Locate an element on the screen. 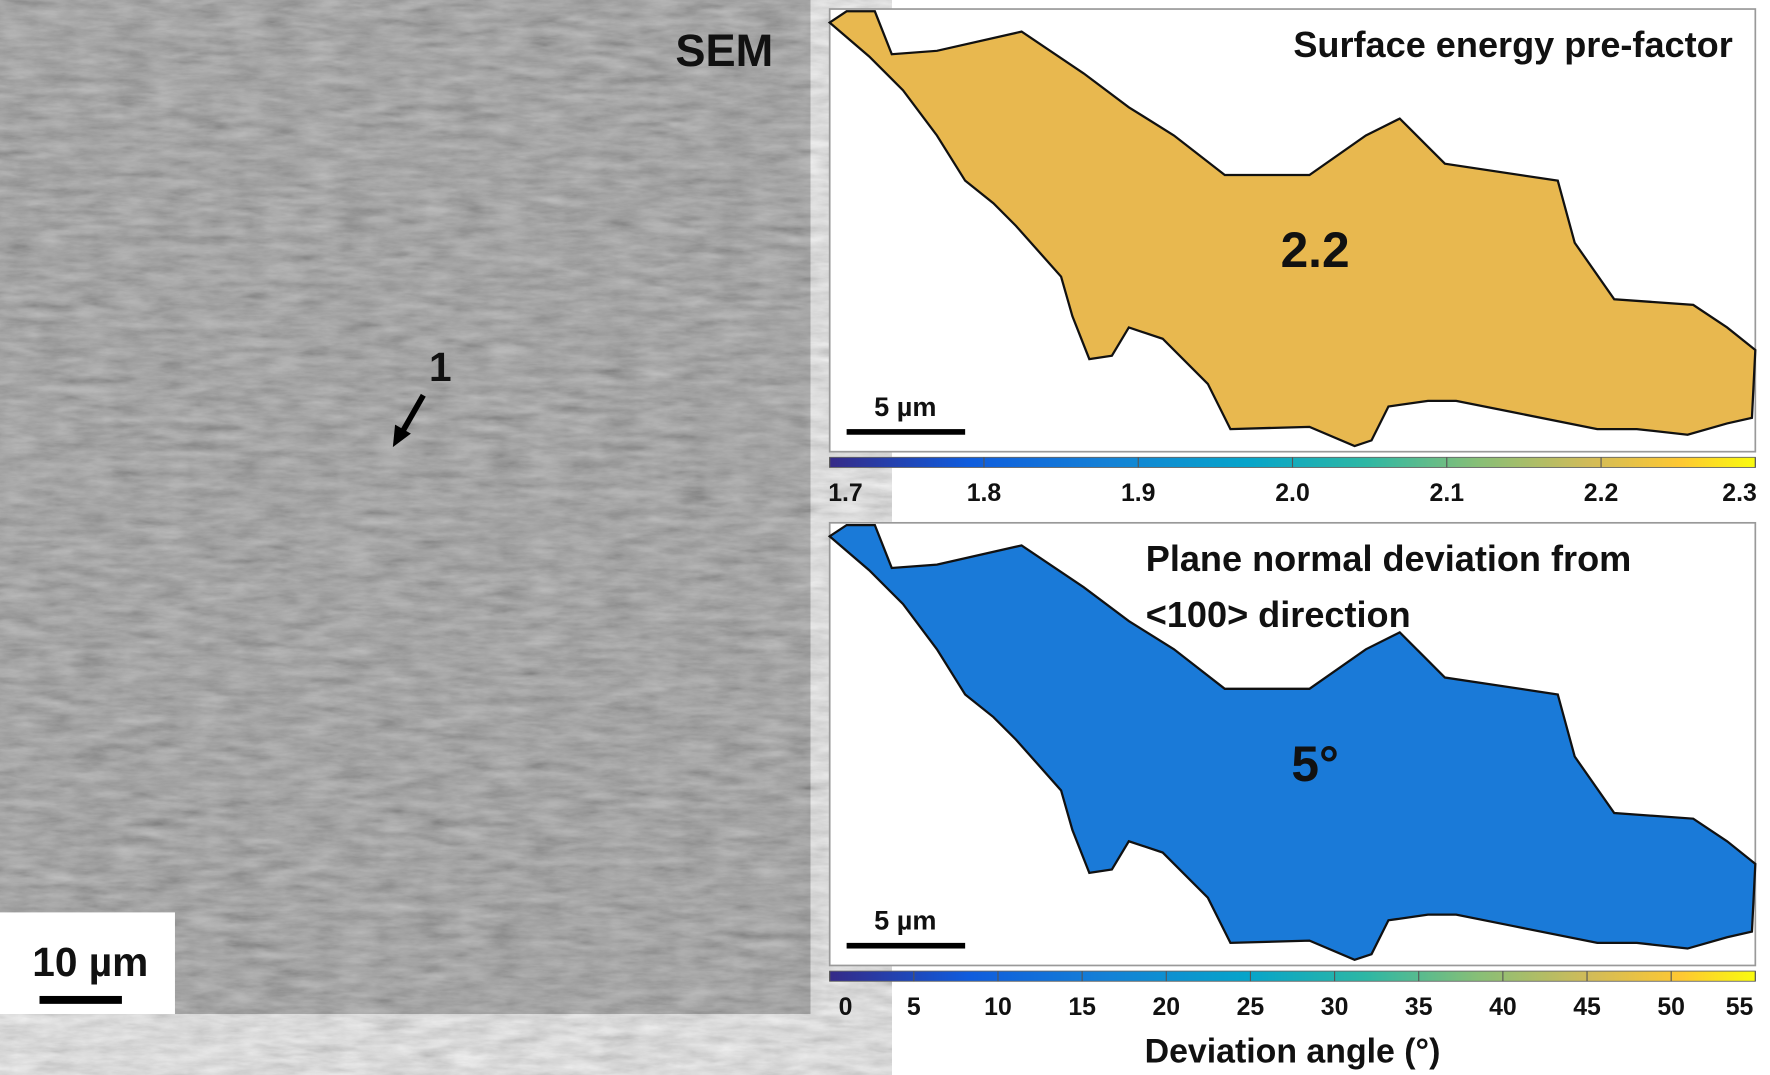 The width and height of the screenshot is (1770, 1075). colorbar-tick-label: 2.3 is located at coordinates (1739, 493).